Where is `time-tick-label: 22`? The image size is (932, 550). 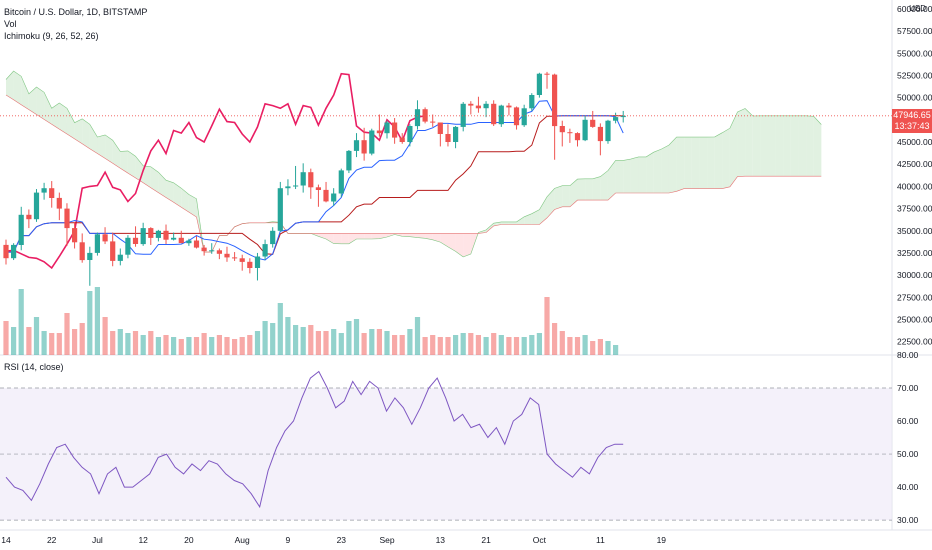 time-tick-label: 22 is located at coordinates (52, 540).